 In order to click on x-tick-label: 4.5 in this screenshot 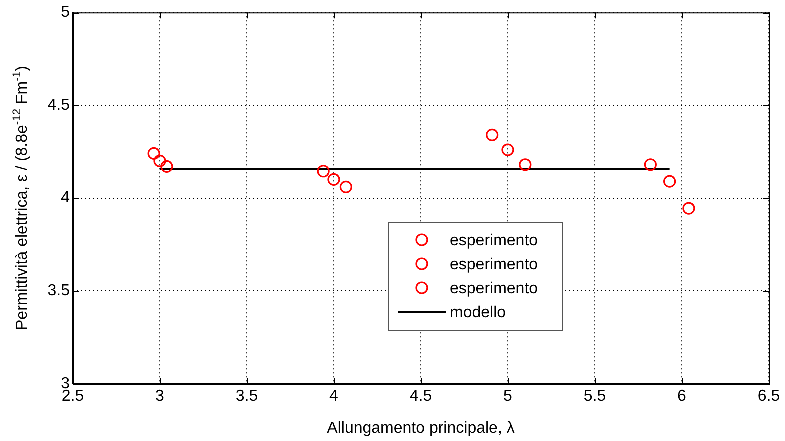, I will do `click(421, 397)`.